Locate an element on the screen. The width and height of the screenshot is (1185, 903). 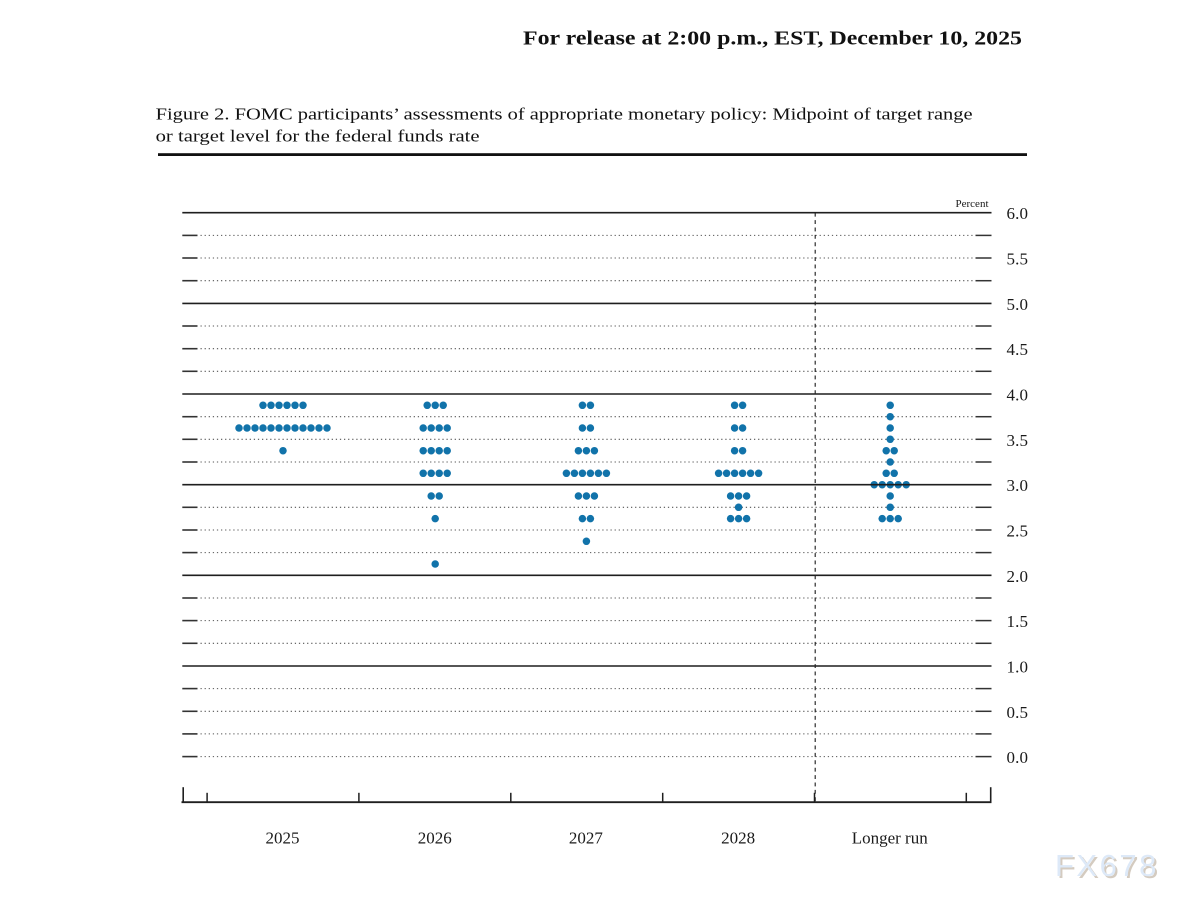
svg-text: Percent is located at coordinates (972, 204).